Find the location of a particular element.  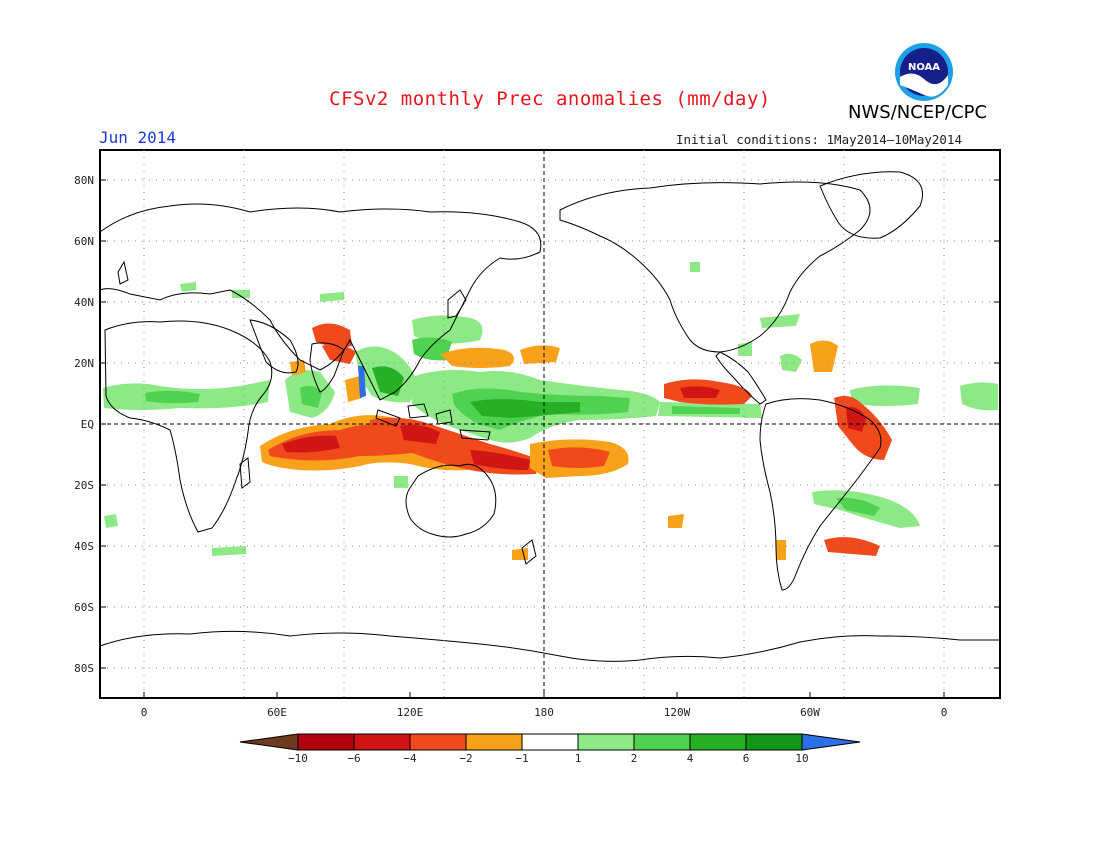

lon-label: 60W is located at coordinates (810, 712).